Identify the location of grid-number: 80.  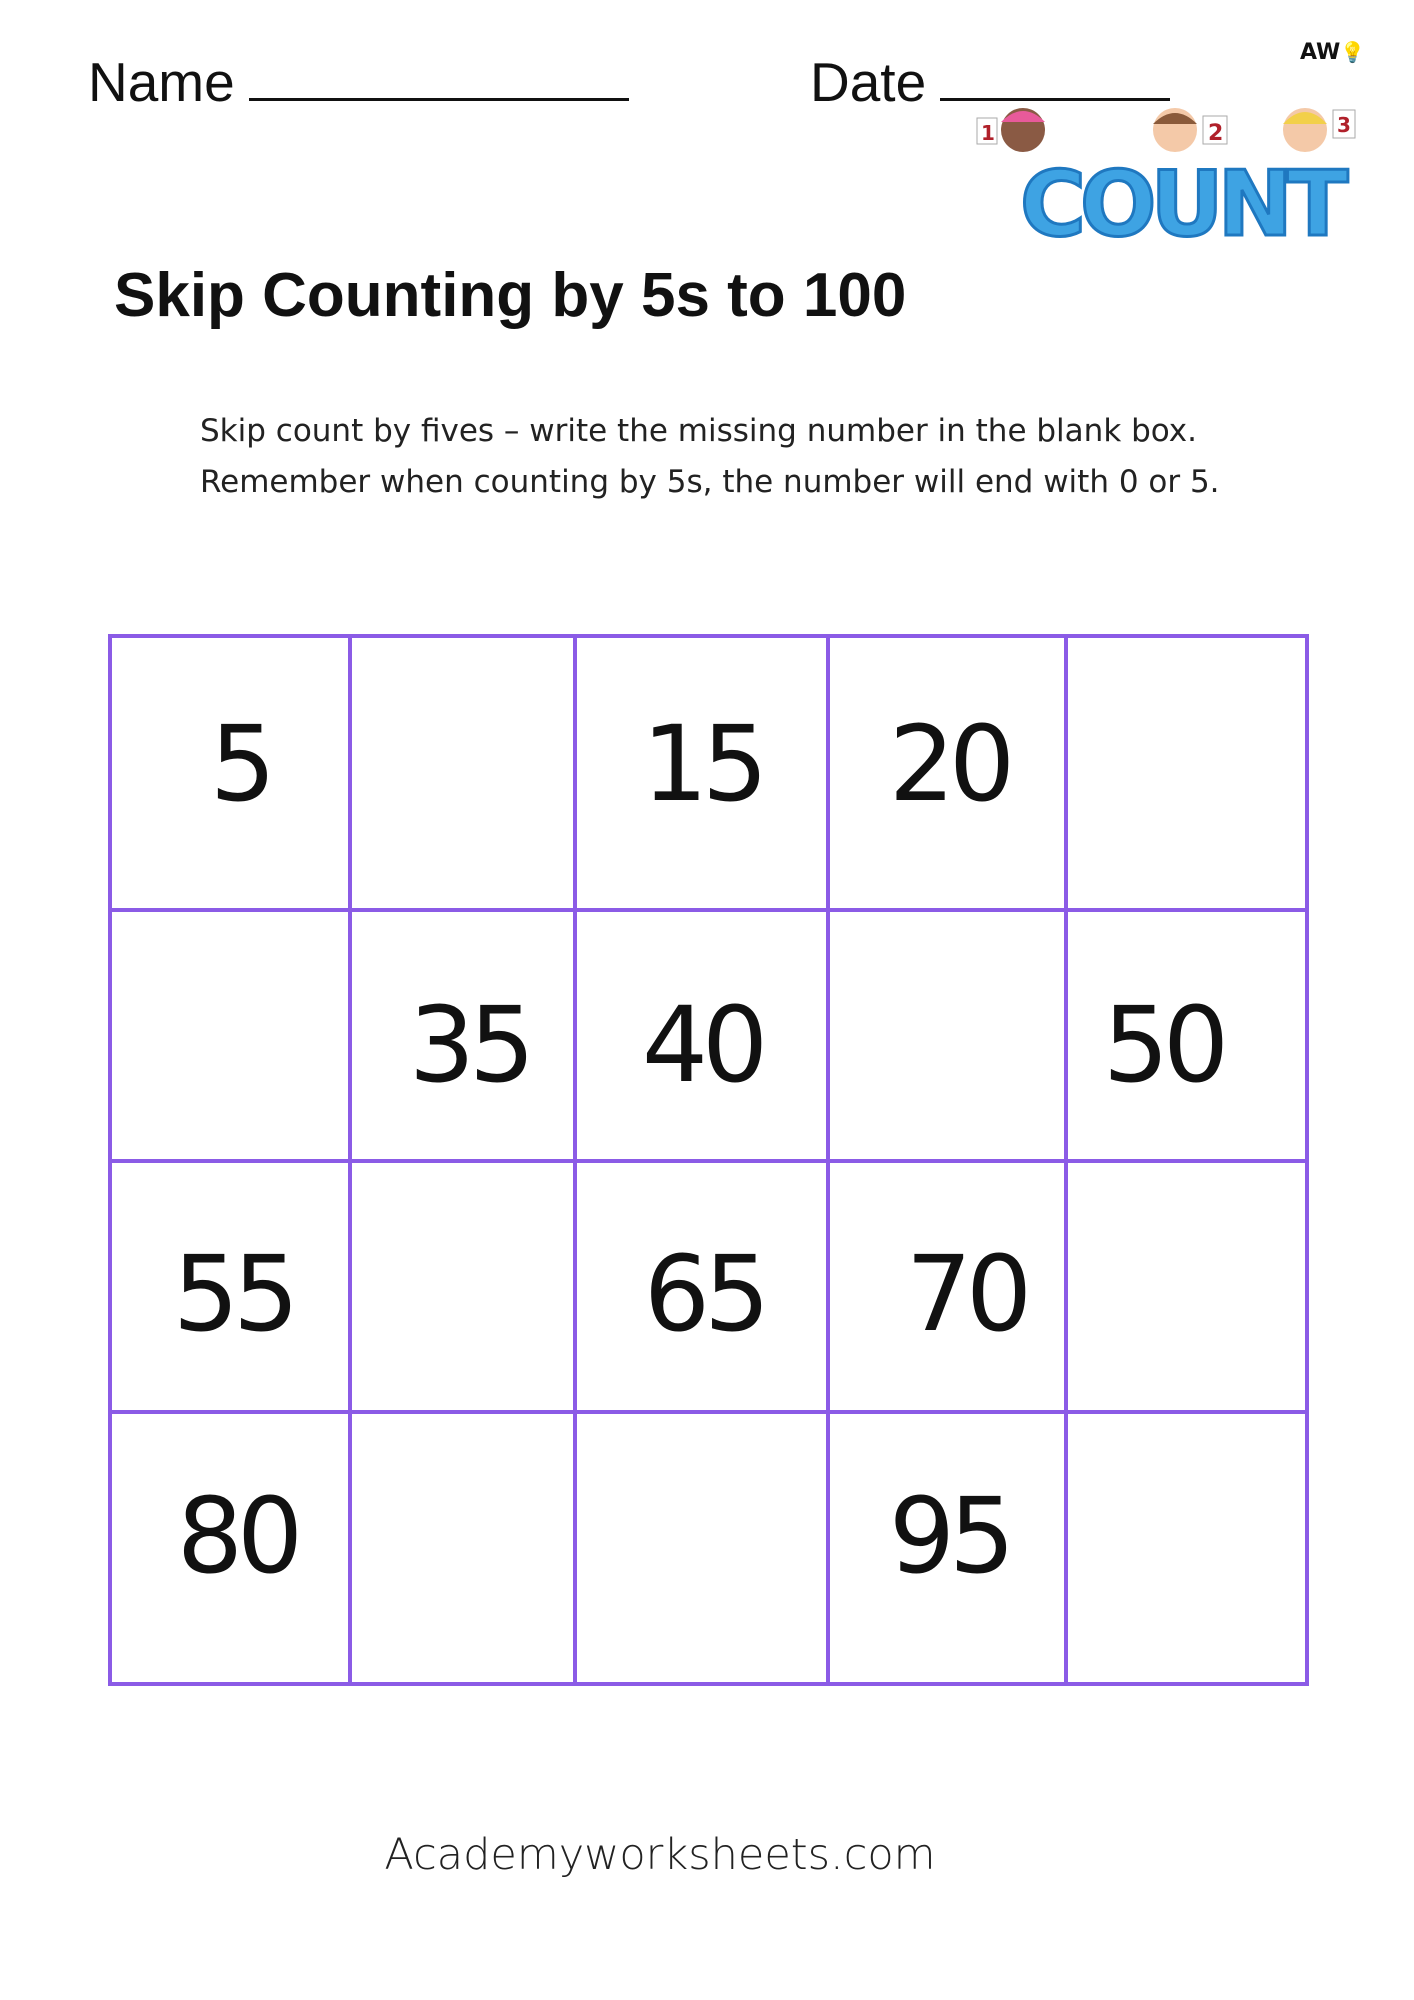
(239, 1536).